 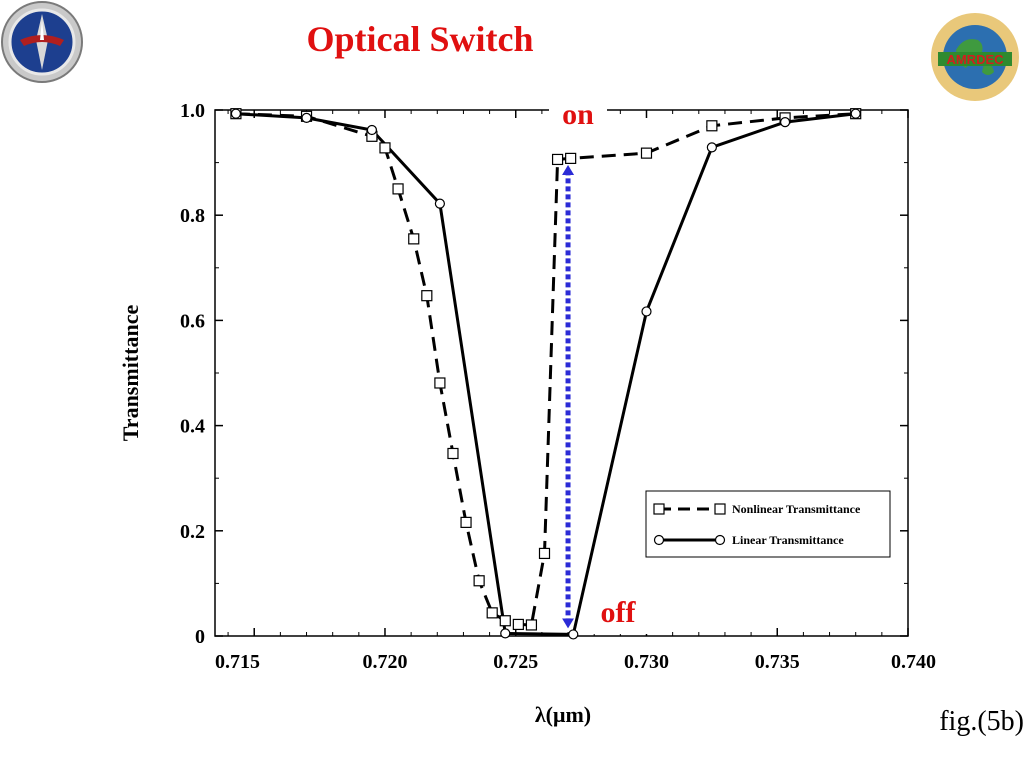 What do you see at coordinates (796, 509) in the screenshot?
I see `legend-label: Nonlinear Transmittance` at bounding box center [796, 509].